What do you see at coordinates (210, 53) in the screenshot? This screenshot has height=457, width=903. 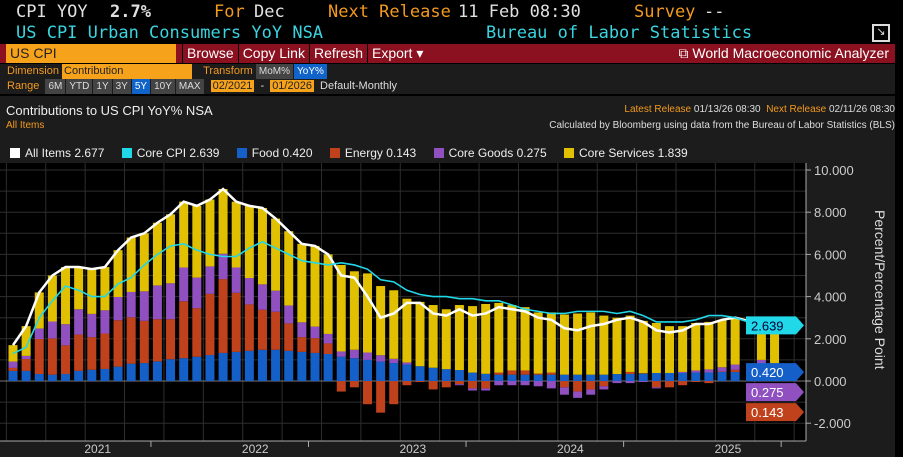 I see `browse-button: Browse` at bounding box center [210, 53].